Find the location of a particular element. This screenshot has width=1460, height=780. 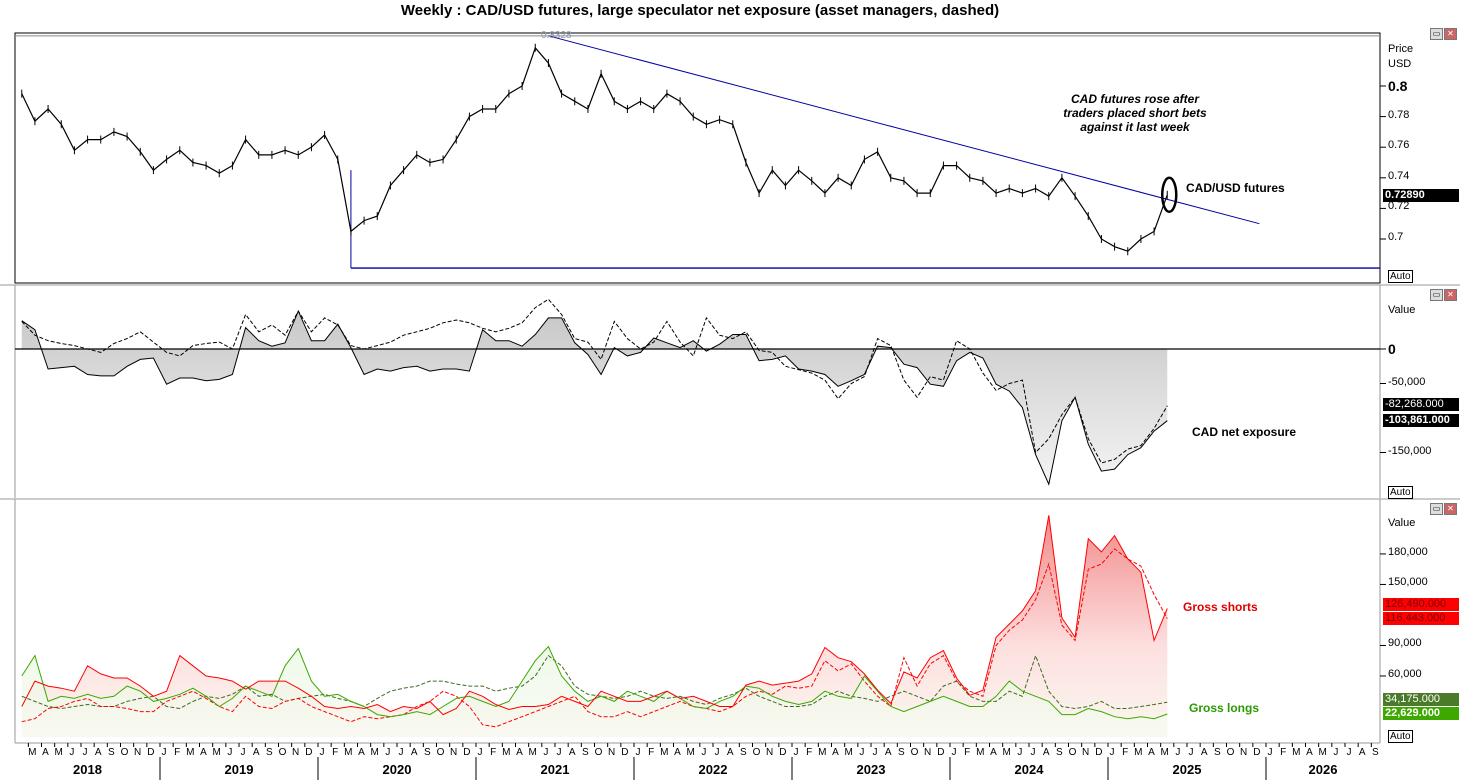

gross-longs-area is located at coordinates (594, 691).